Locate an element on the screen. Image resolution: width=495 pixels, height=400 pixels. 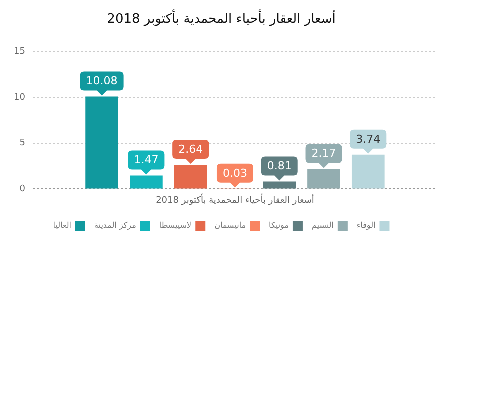
y-tick-label: 10 is located at coordinates (20, 97).